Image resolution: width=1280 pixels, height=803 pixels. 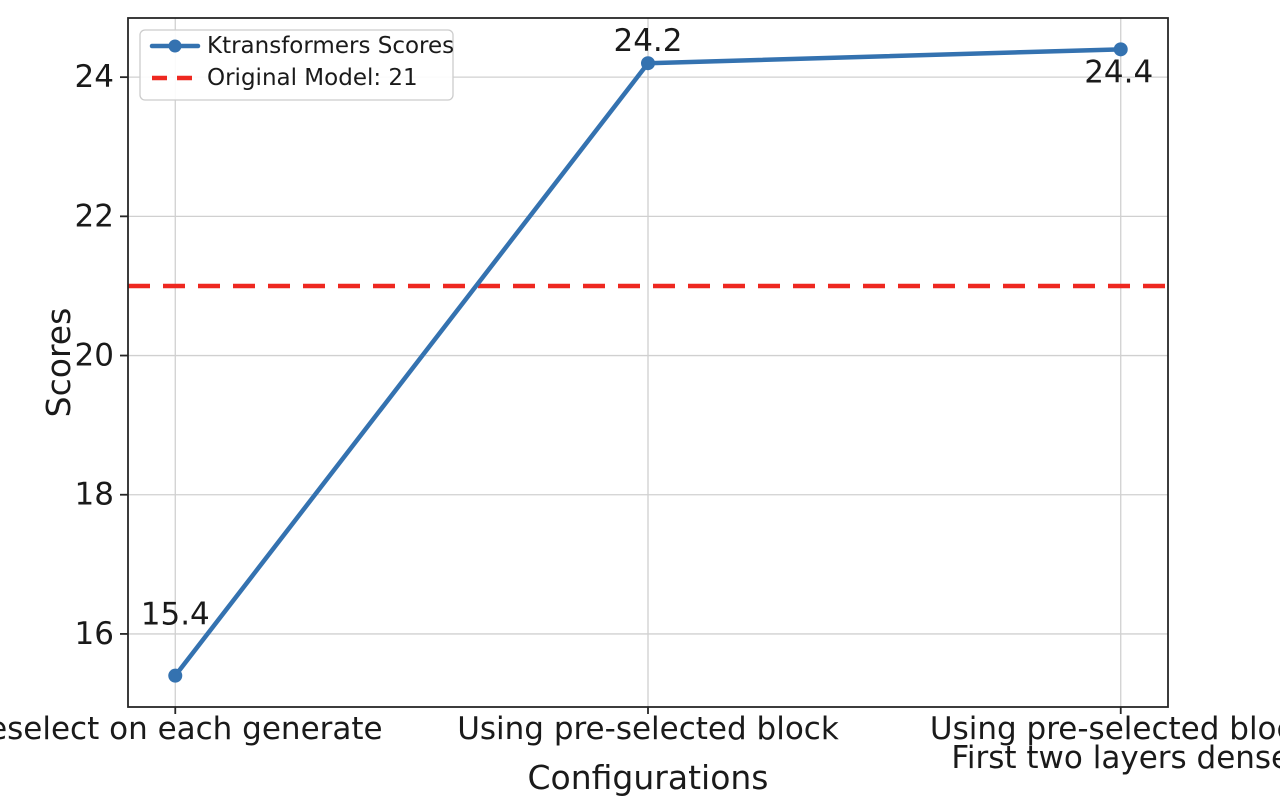 I want to click on legend-box, so click(x=296, y=65).